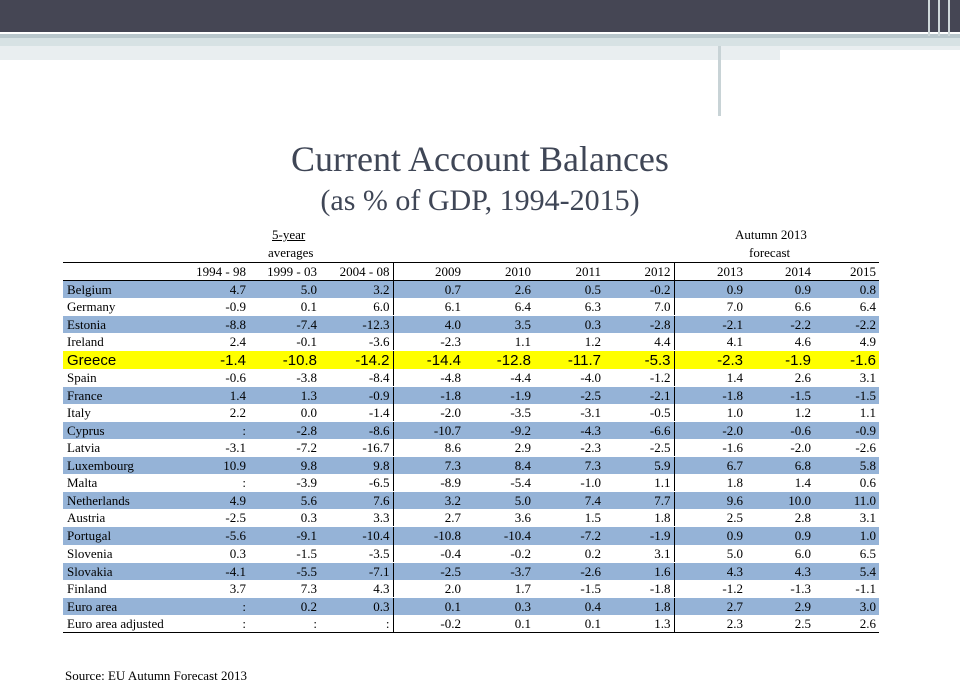 This screenshot has height=684, width=960. I want to click on value-cell: 4.4, so click(639, 342).